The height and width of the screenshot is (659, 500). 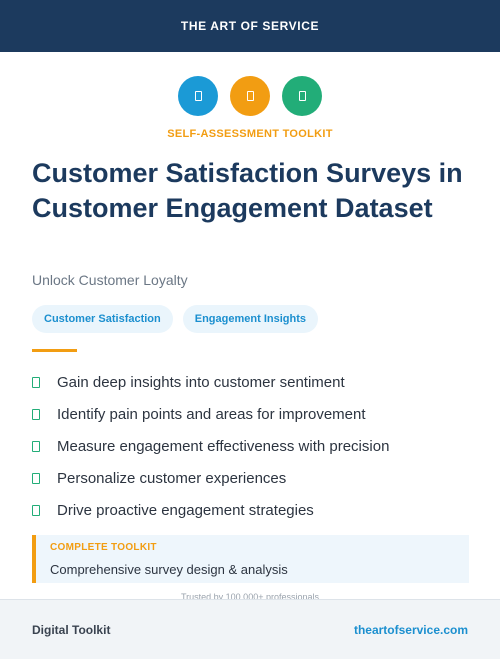 I want to click on accent-divider, so click(x=54, y=350).